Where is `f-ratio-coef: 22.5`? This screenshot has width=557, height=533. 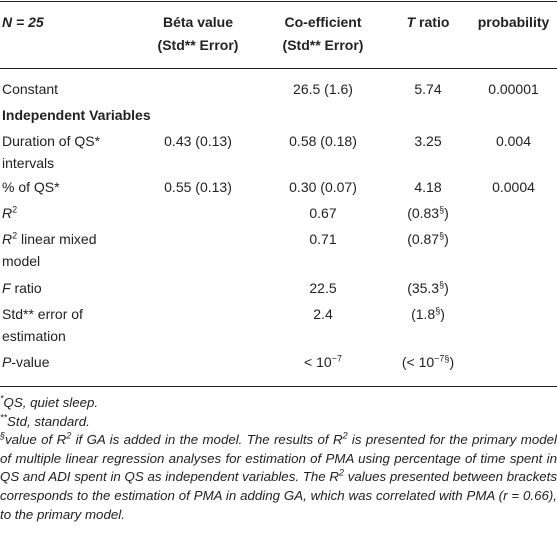
f-ratio-coef: 22.5 is located at coordinates (323, 288).